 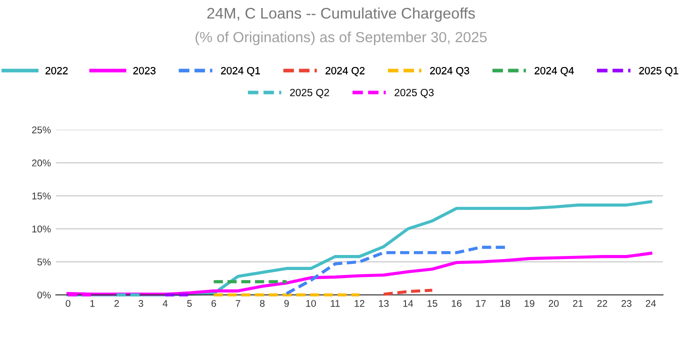 I want to click on x-tick-label: 19, so click(x=529, y=303).